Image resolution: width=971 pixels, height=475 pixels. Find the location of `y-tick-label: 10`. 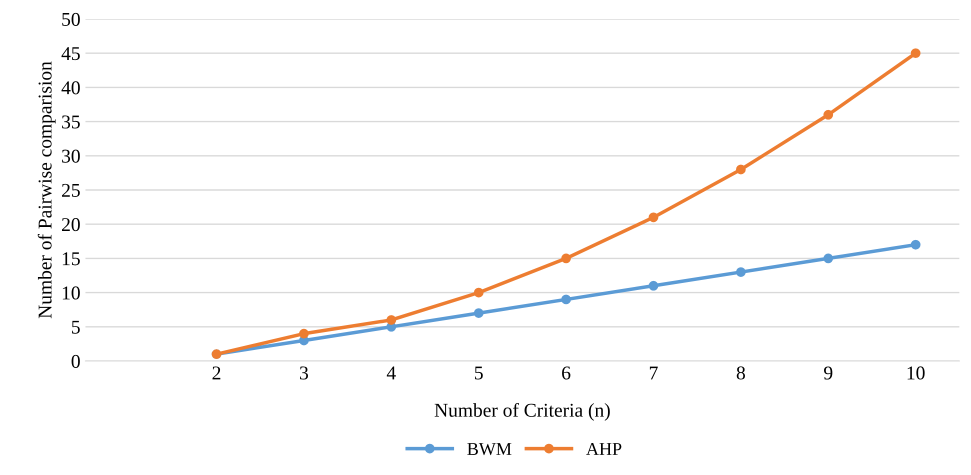

y-tick-label: 10 is located at coordinates (71, 293).